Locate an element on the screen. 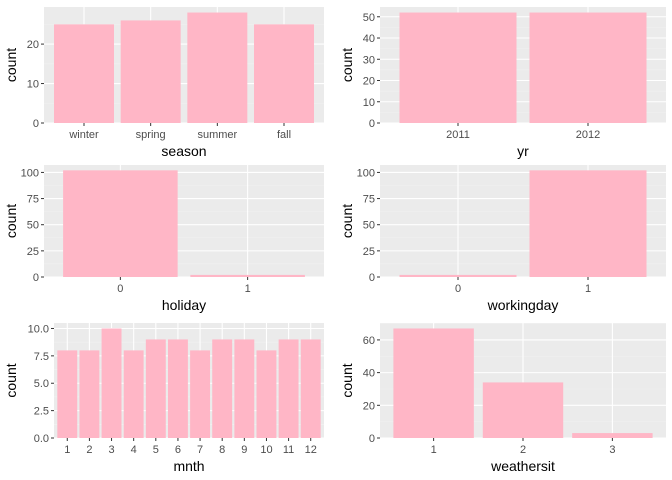 This screenshot has width=672, height=480. x-axis-title: workingday is located at coordinates (523, 305).